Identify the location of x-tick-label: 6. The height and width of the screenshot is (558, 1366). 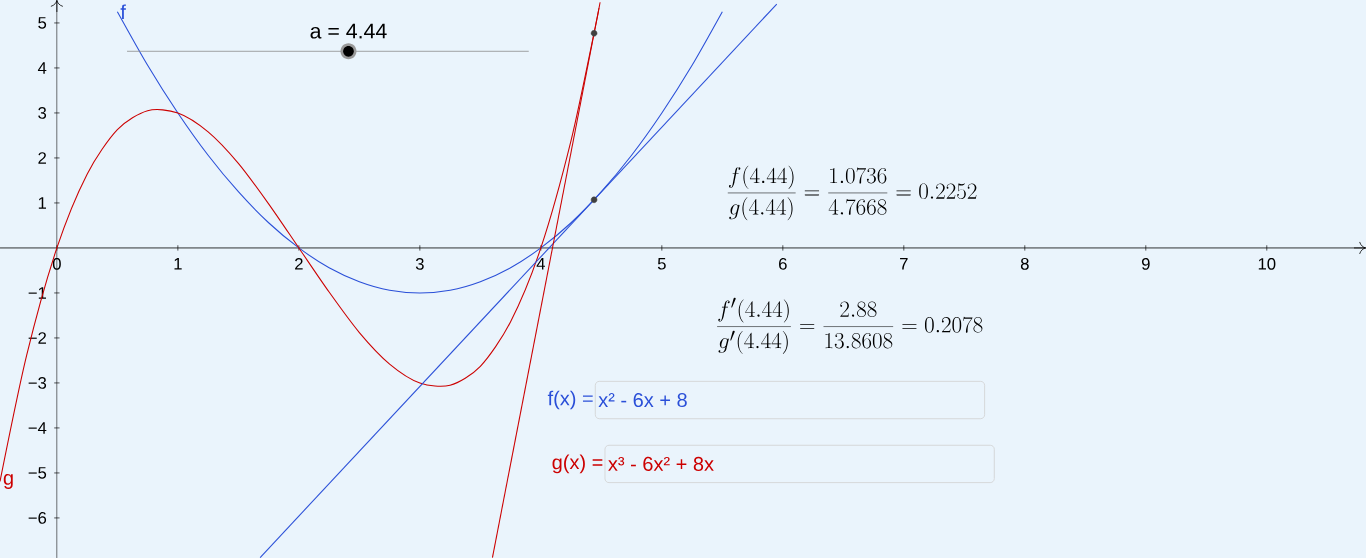
(783, 263).